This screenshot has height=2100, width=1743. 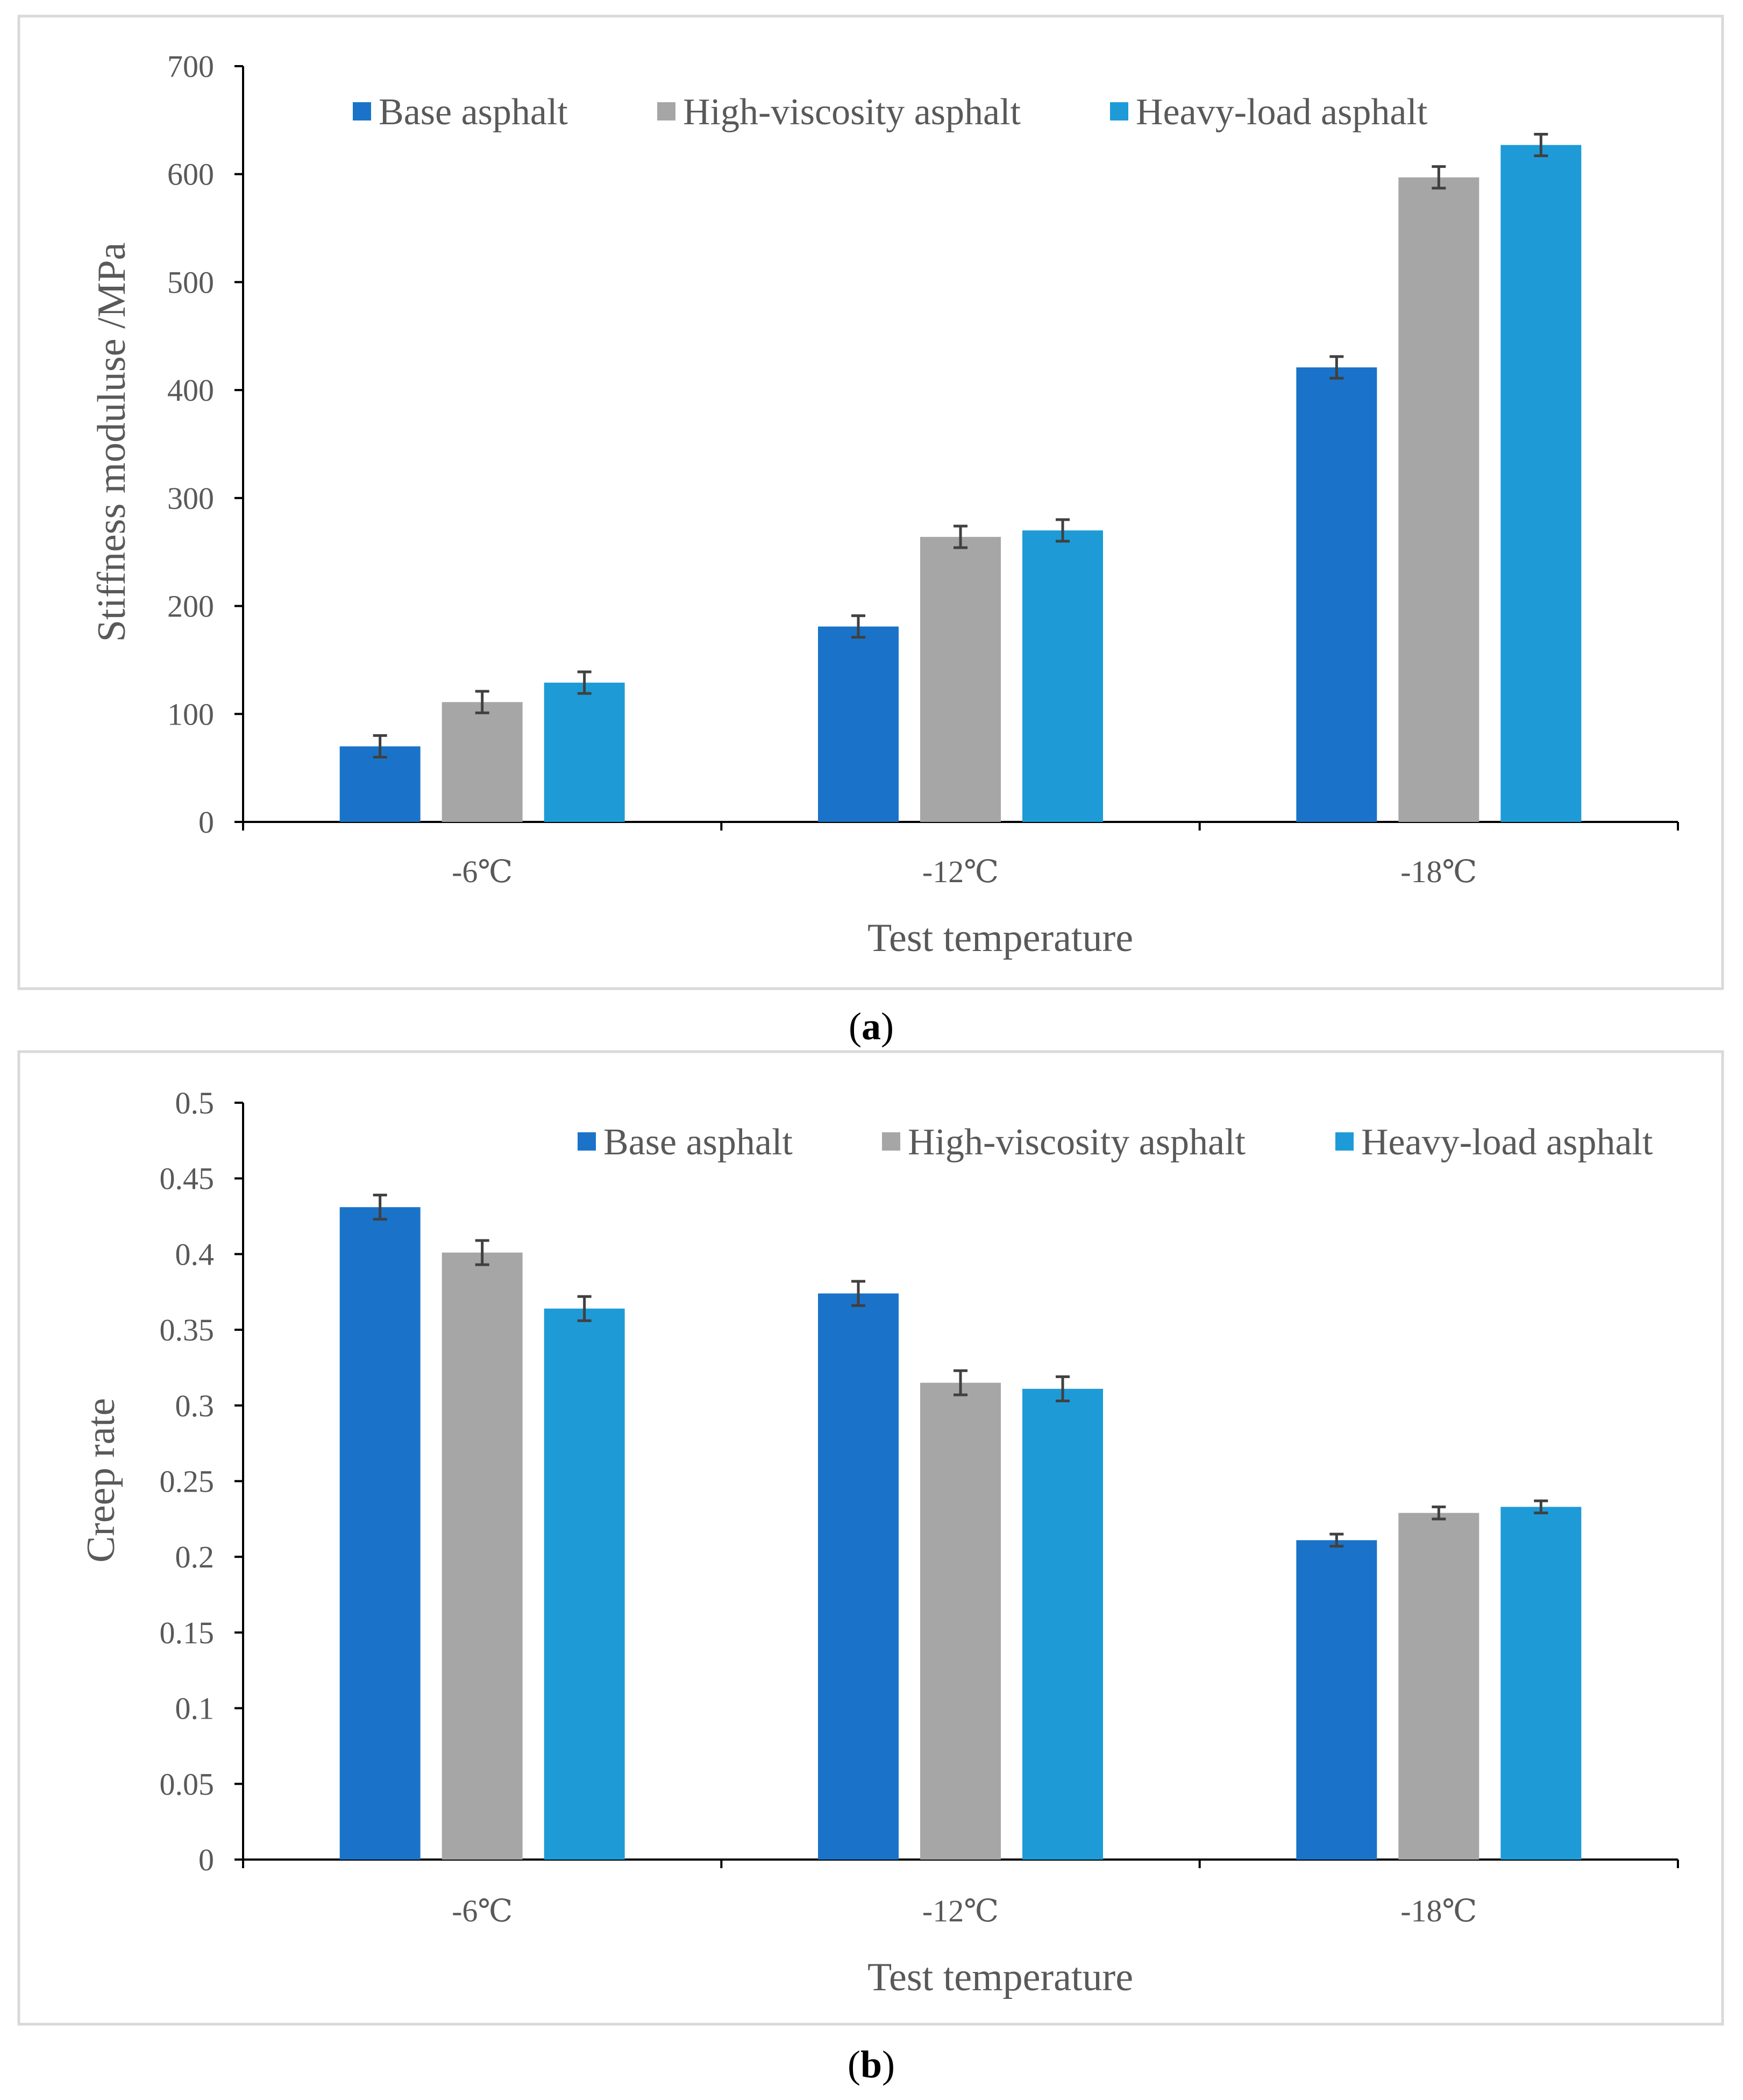 I want to click on panel-b-y-tick-label: 0.2, so click(x=195, y=1556).